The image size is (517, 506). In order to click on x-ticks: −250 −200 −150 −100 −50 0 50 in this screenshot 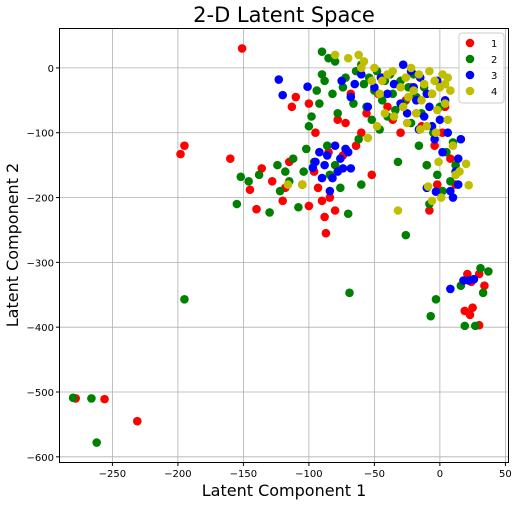, I will do `click(305, 471)`.